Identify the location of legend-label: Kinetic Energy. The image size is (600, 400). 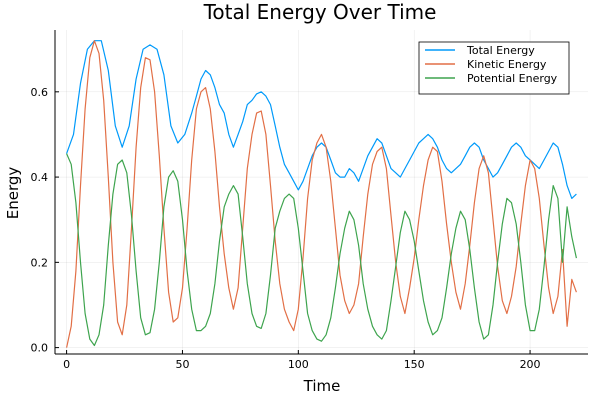
(507, 64).